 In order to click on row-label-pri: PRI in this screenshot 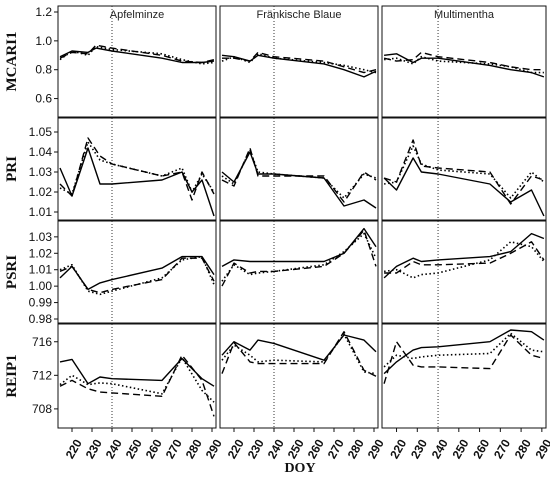, I will do `click(12, 169)`.